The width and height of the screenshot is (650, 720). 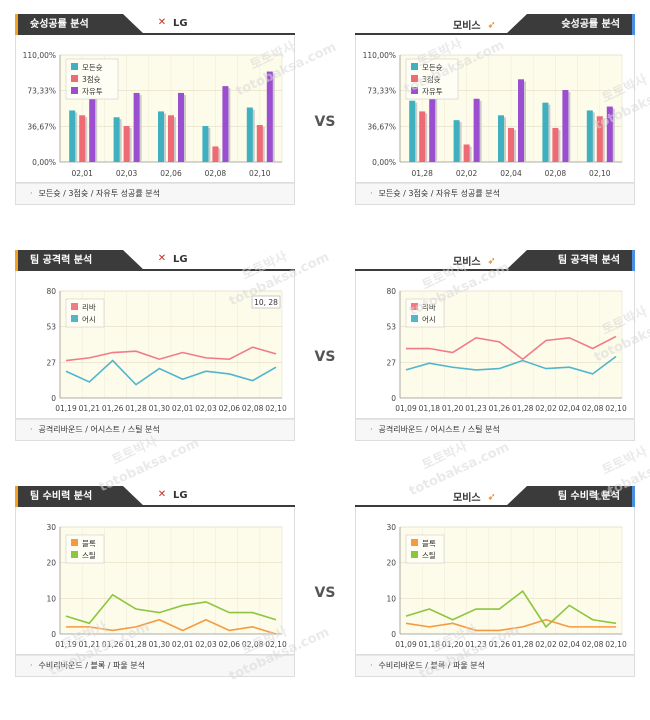 I want to click on x-tick-label: 01,18, so click(x=430, y=408).